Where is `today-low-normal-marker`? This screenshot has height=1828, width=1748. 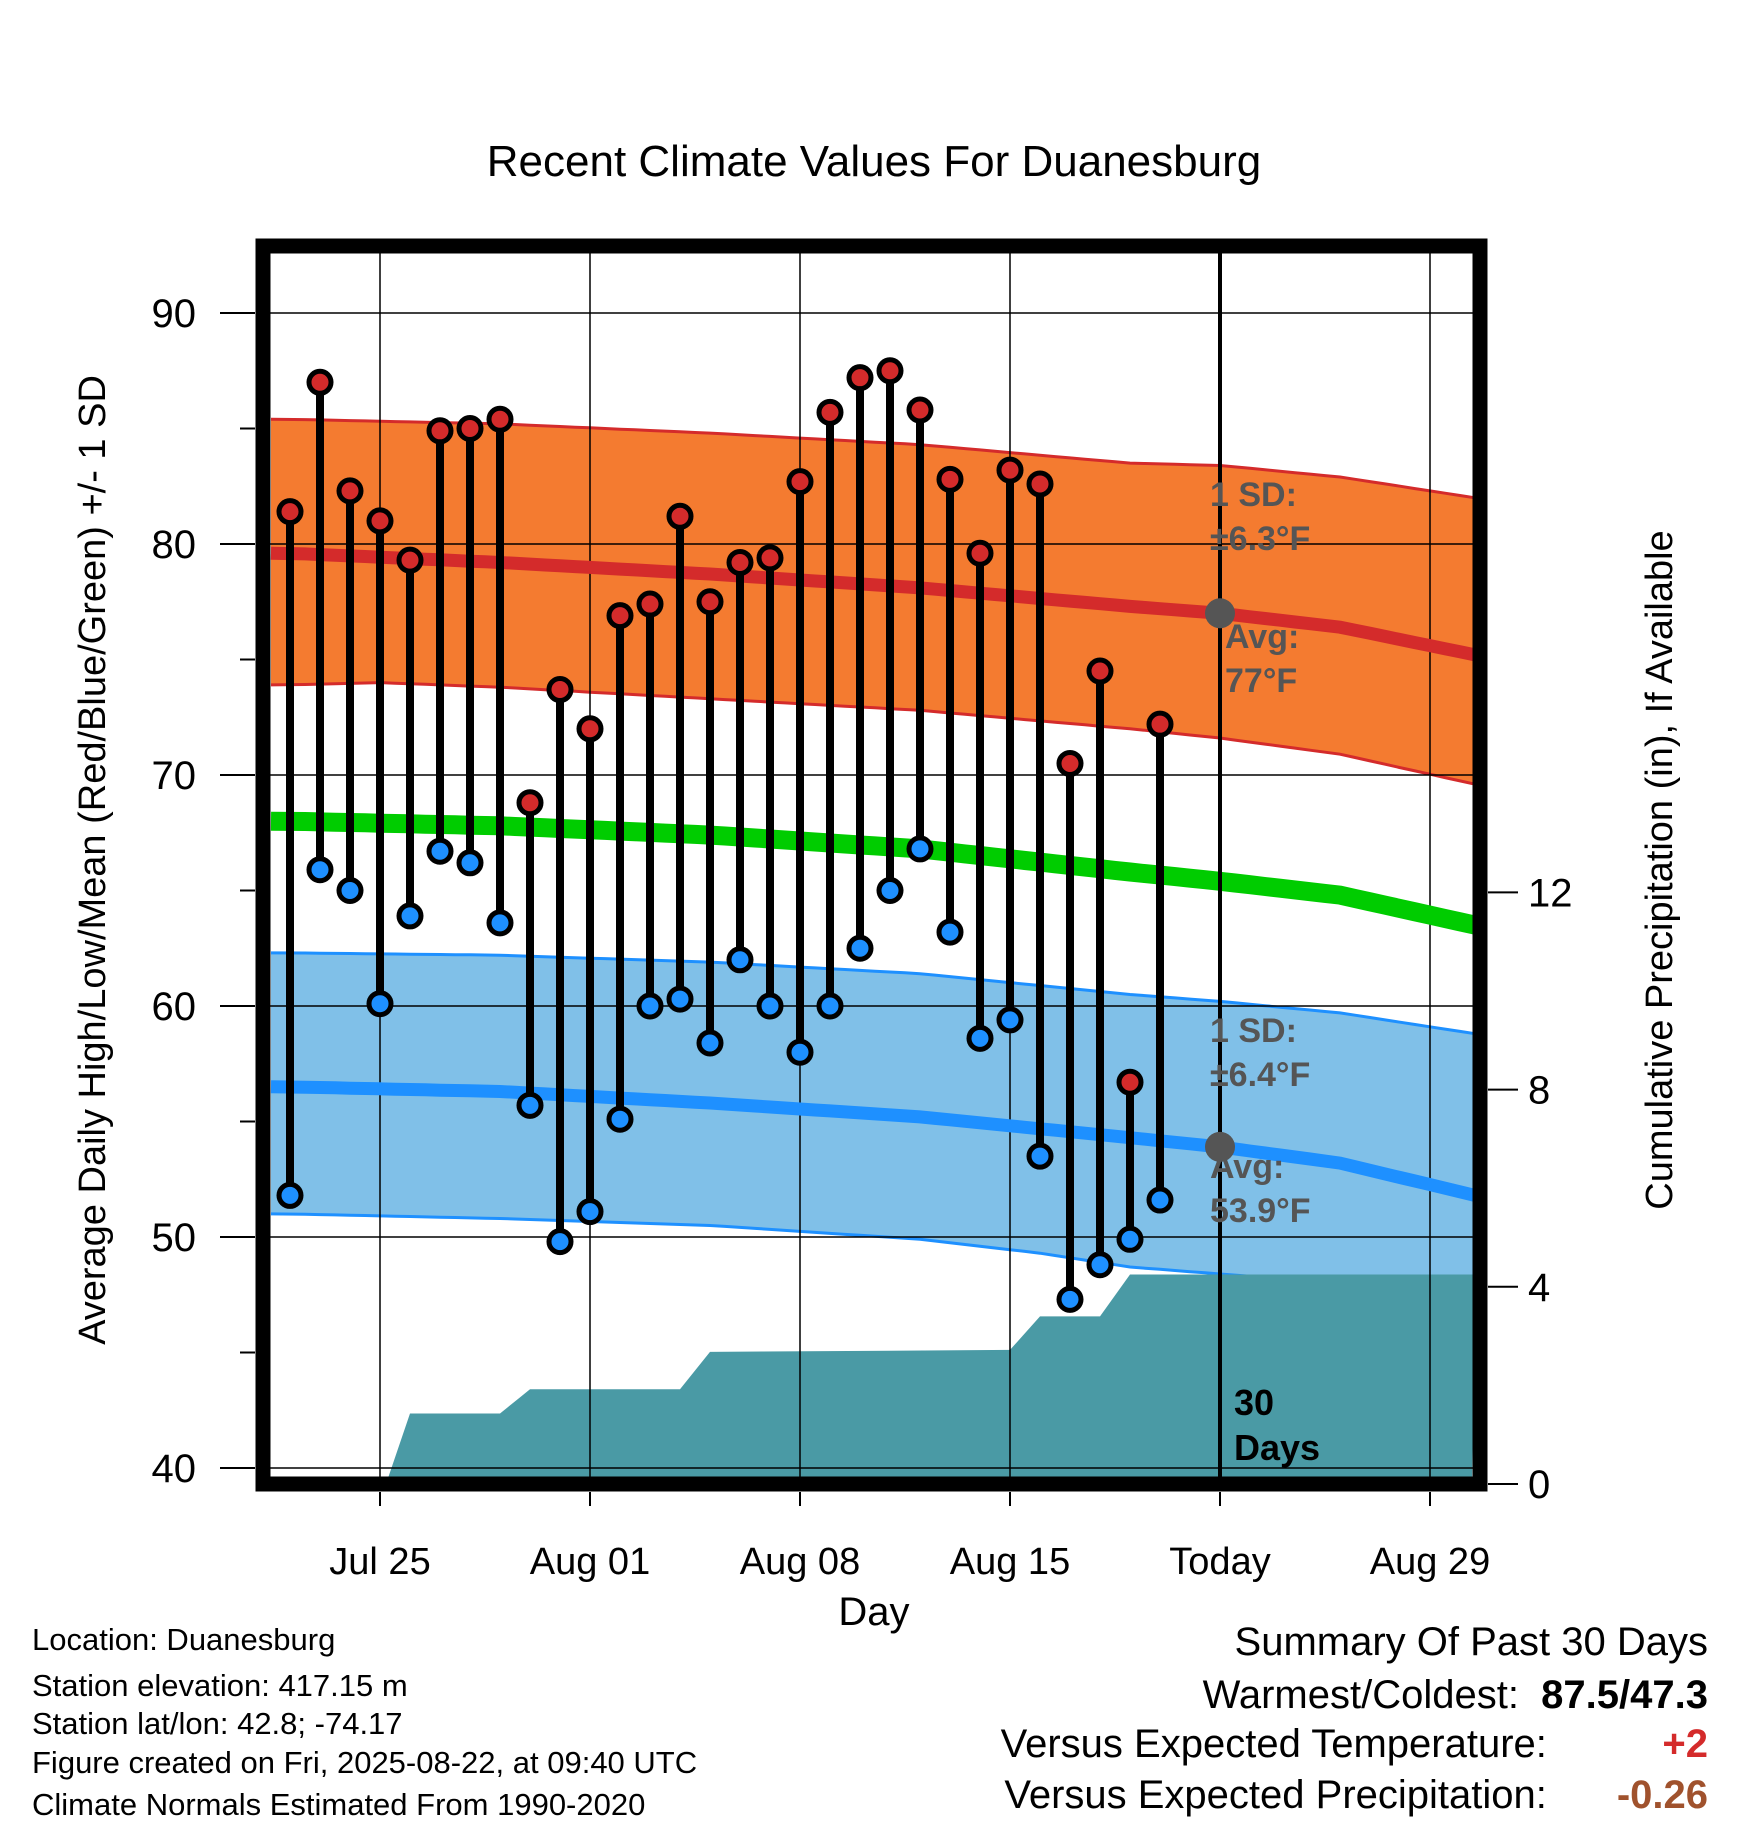 today-low-normal-marker is located at coordinates (1220, 1146).